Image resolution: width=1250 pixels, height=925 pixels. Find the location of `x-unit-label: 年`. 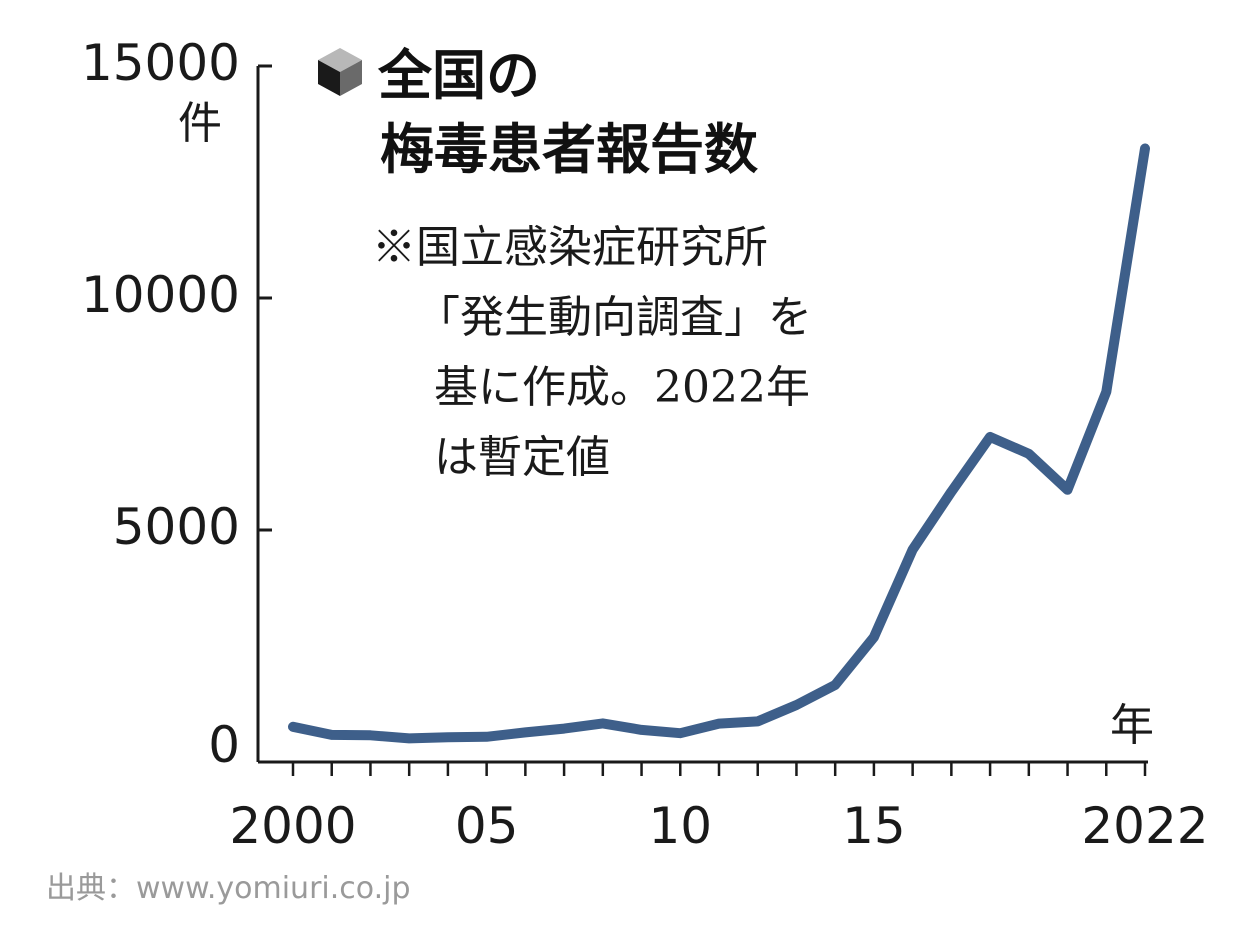

x-unit-label: 年 is located at coordinates (1132, 725).